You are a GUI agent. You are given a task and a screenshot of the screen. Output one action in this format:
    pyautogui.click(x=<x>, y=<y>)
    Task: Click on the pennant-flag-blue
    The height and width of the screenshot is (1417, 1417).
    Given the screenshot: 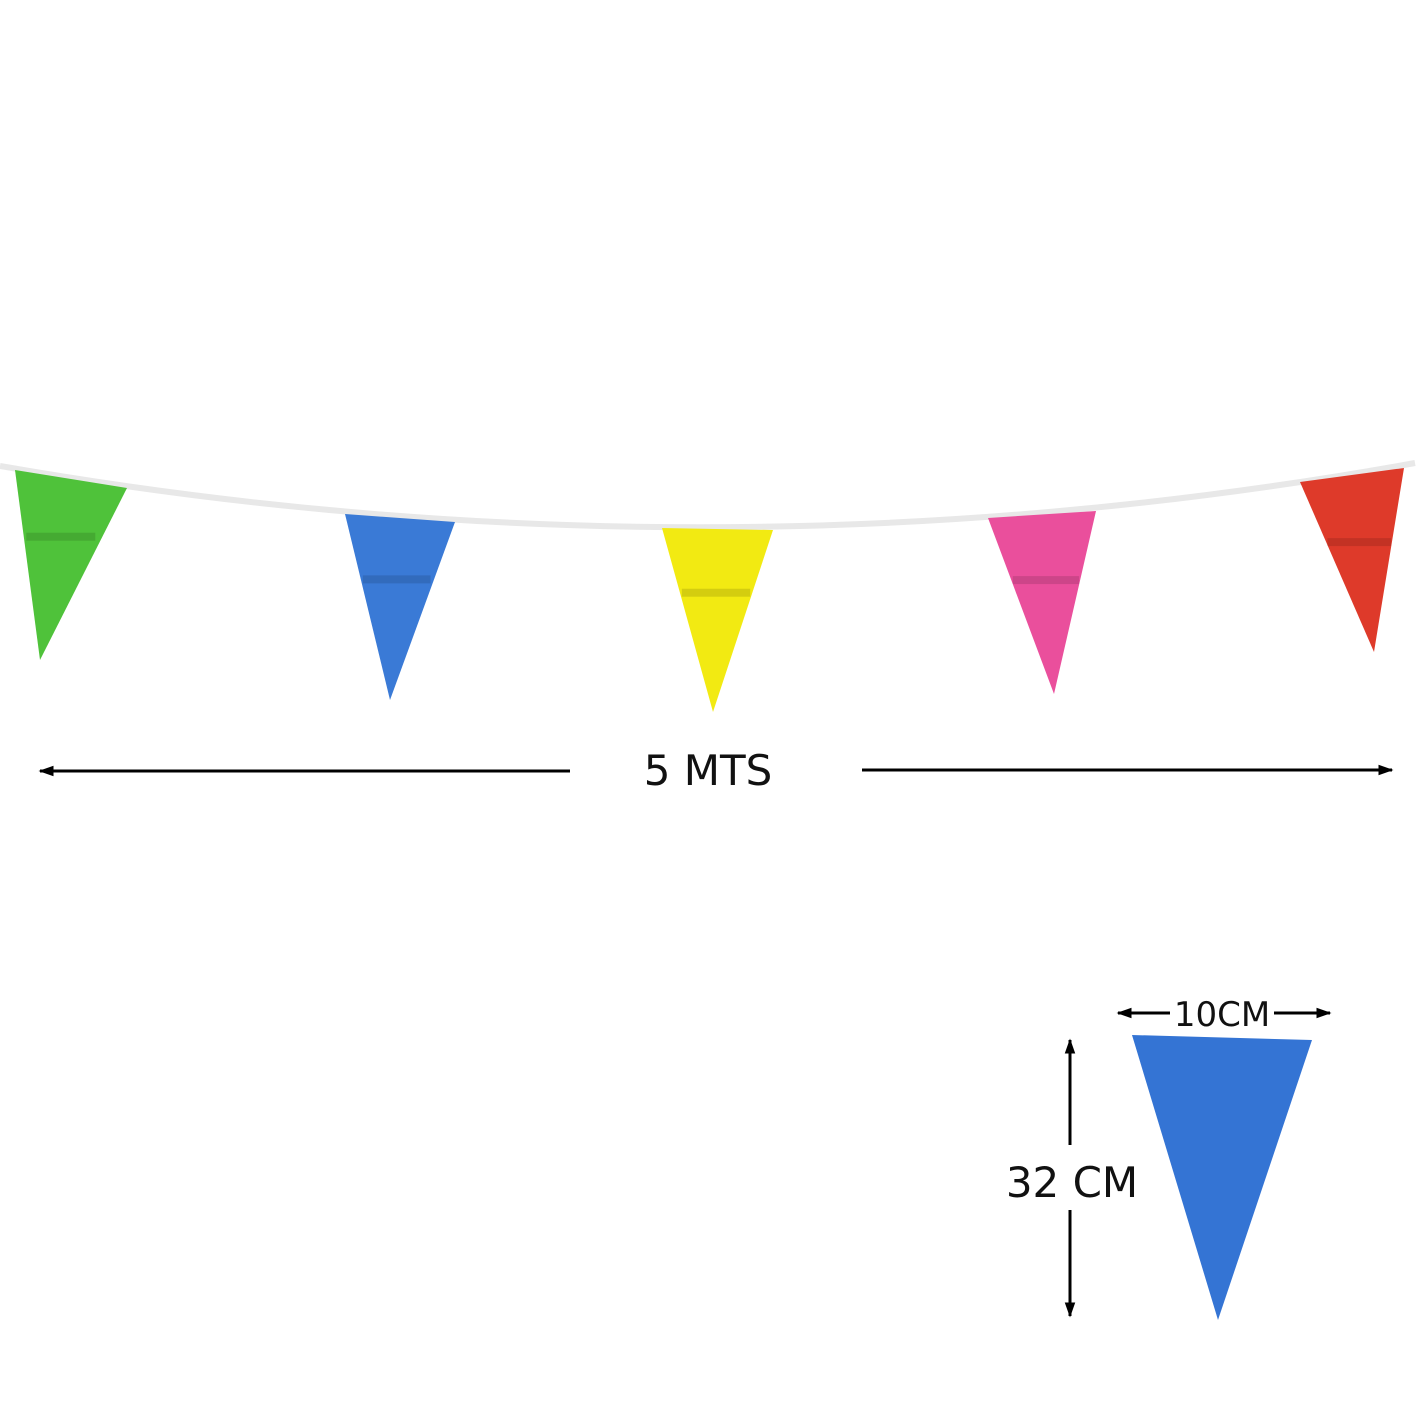 What is the action you would take?
    pyautogui.click(x=400, y=607)
    